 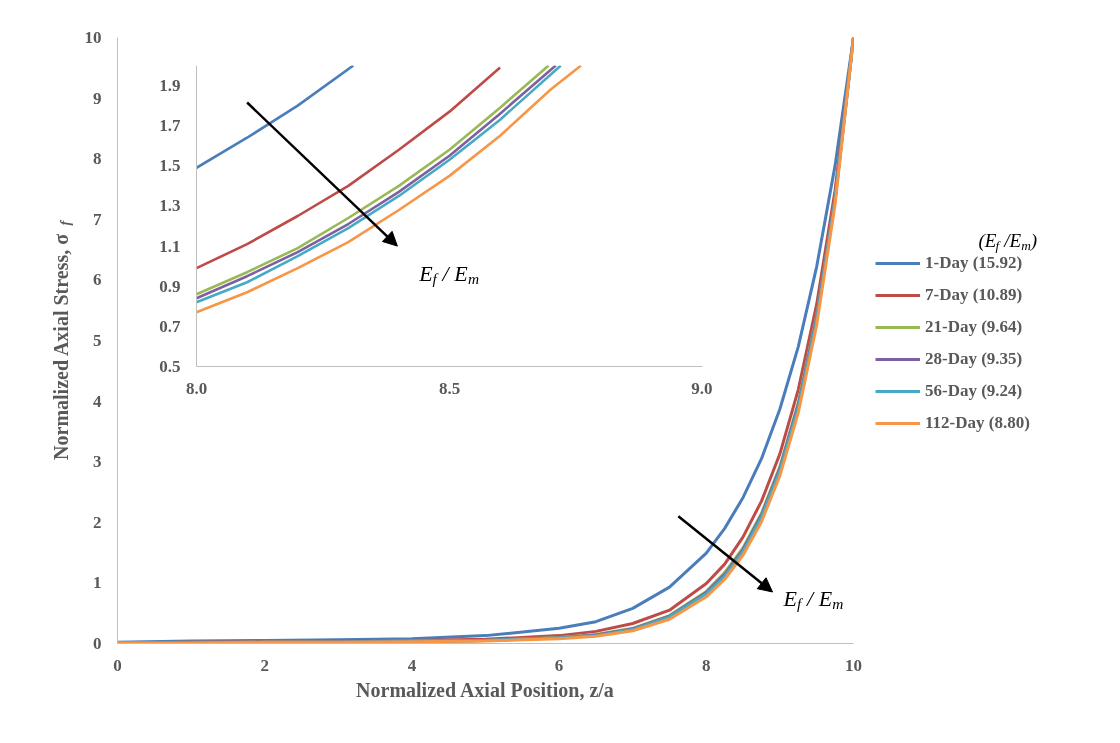 I want to click on y-tick-label: 0.9, so click(x=170, y=286).